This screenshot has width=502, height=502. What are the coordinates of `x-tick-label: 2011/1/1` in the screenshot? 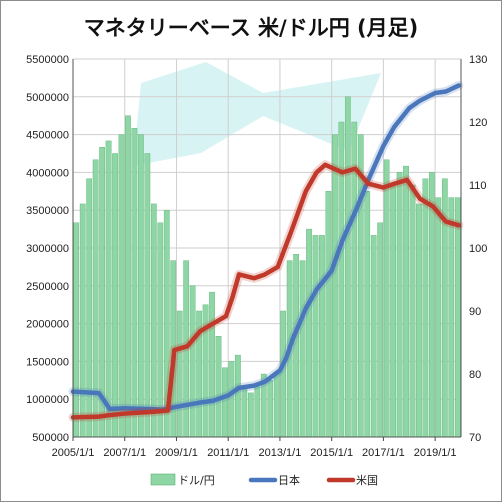 It's located at (228, 453).